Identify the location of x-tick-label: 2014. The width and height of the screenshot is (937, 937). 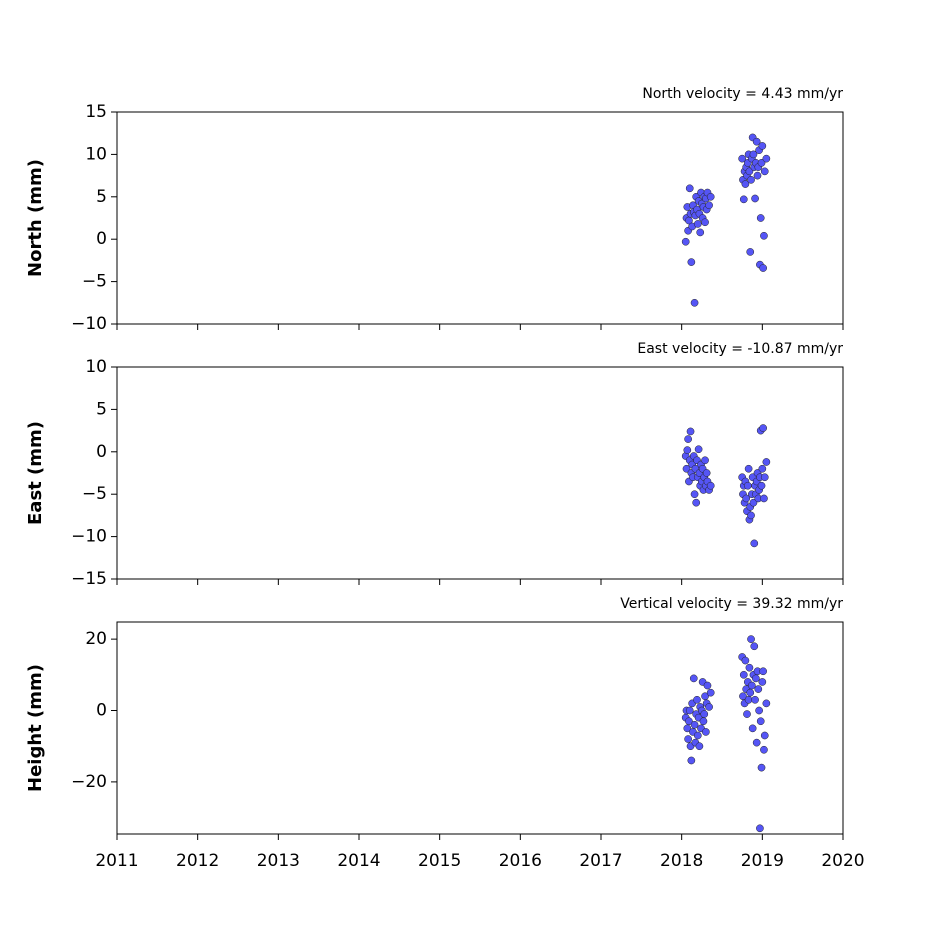
(358, 861).